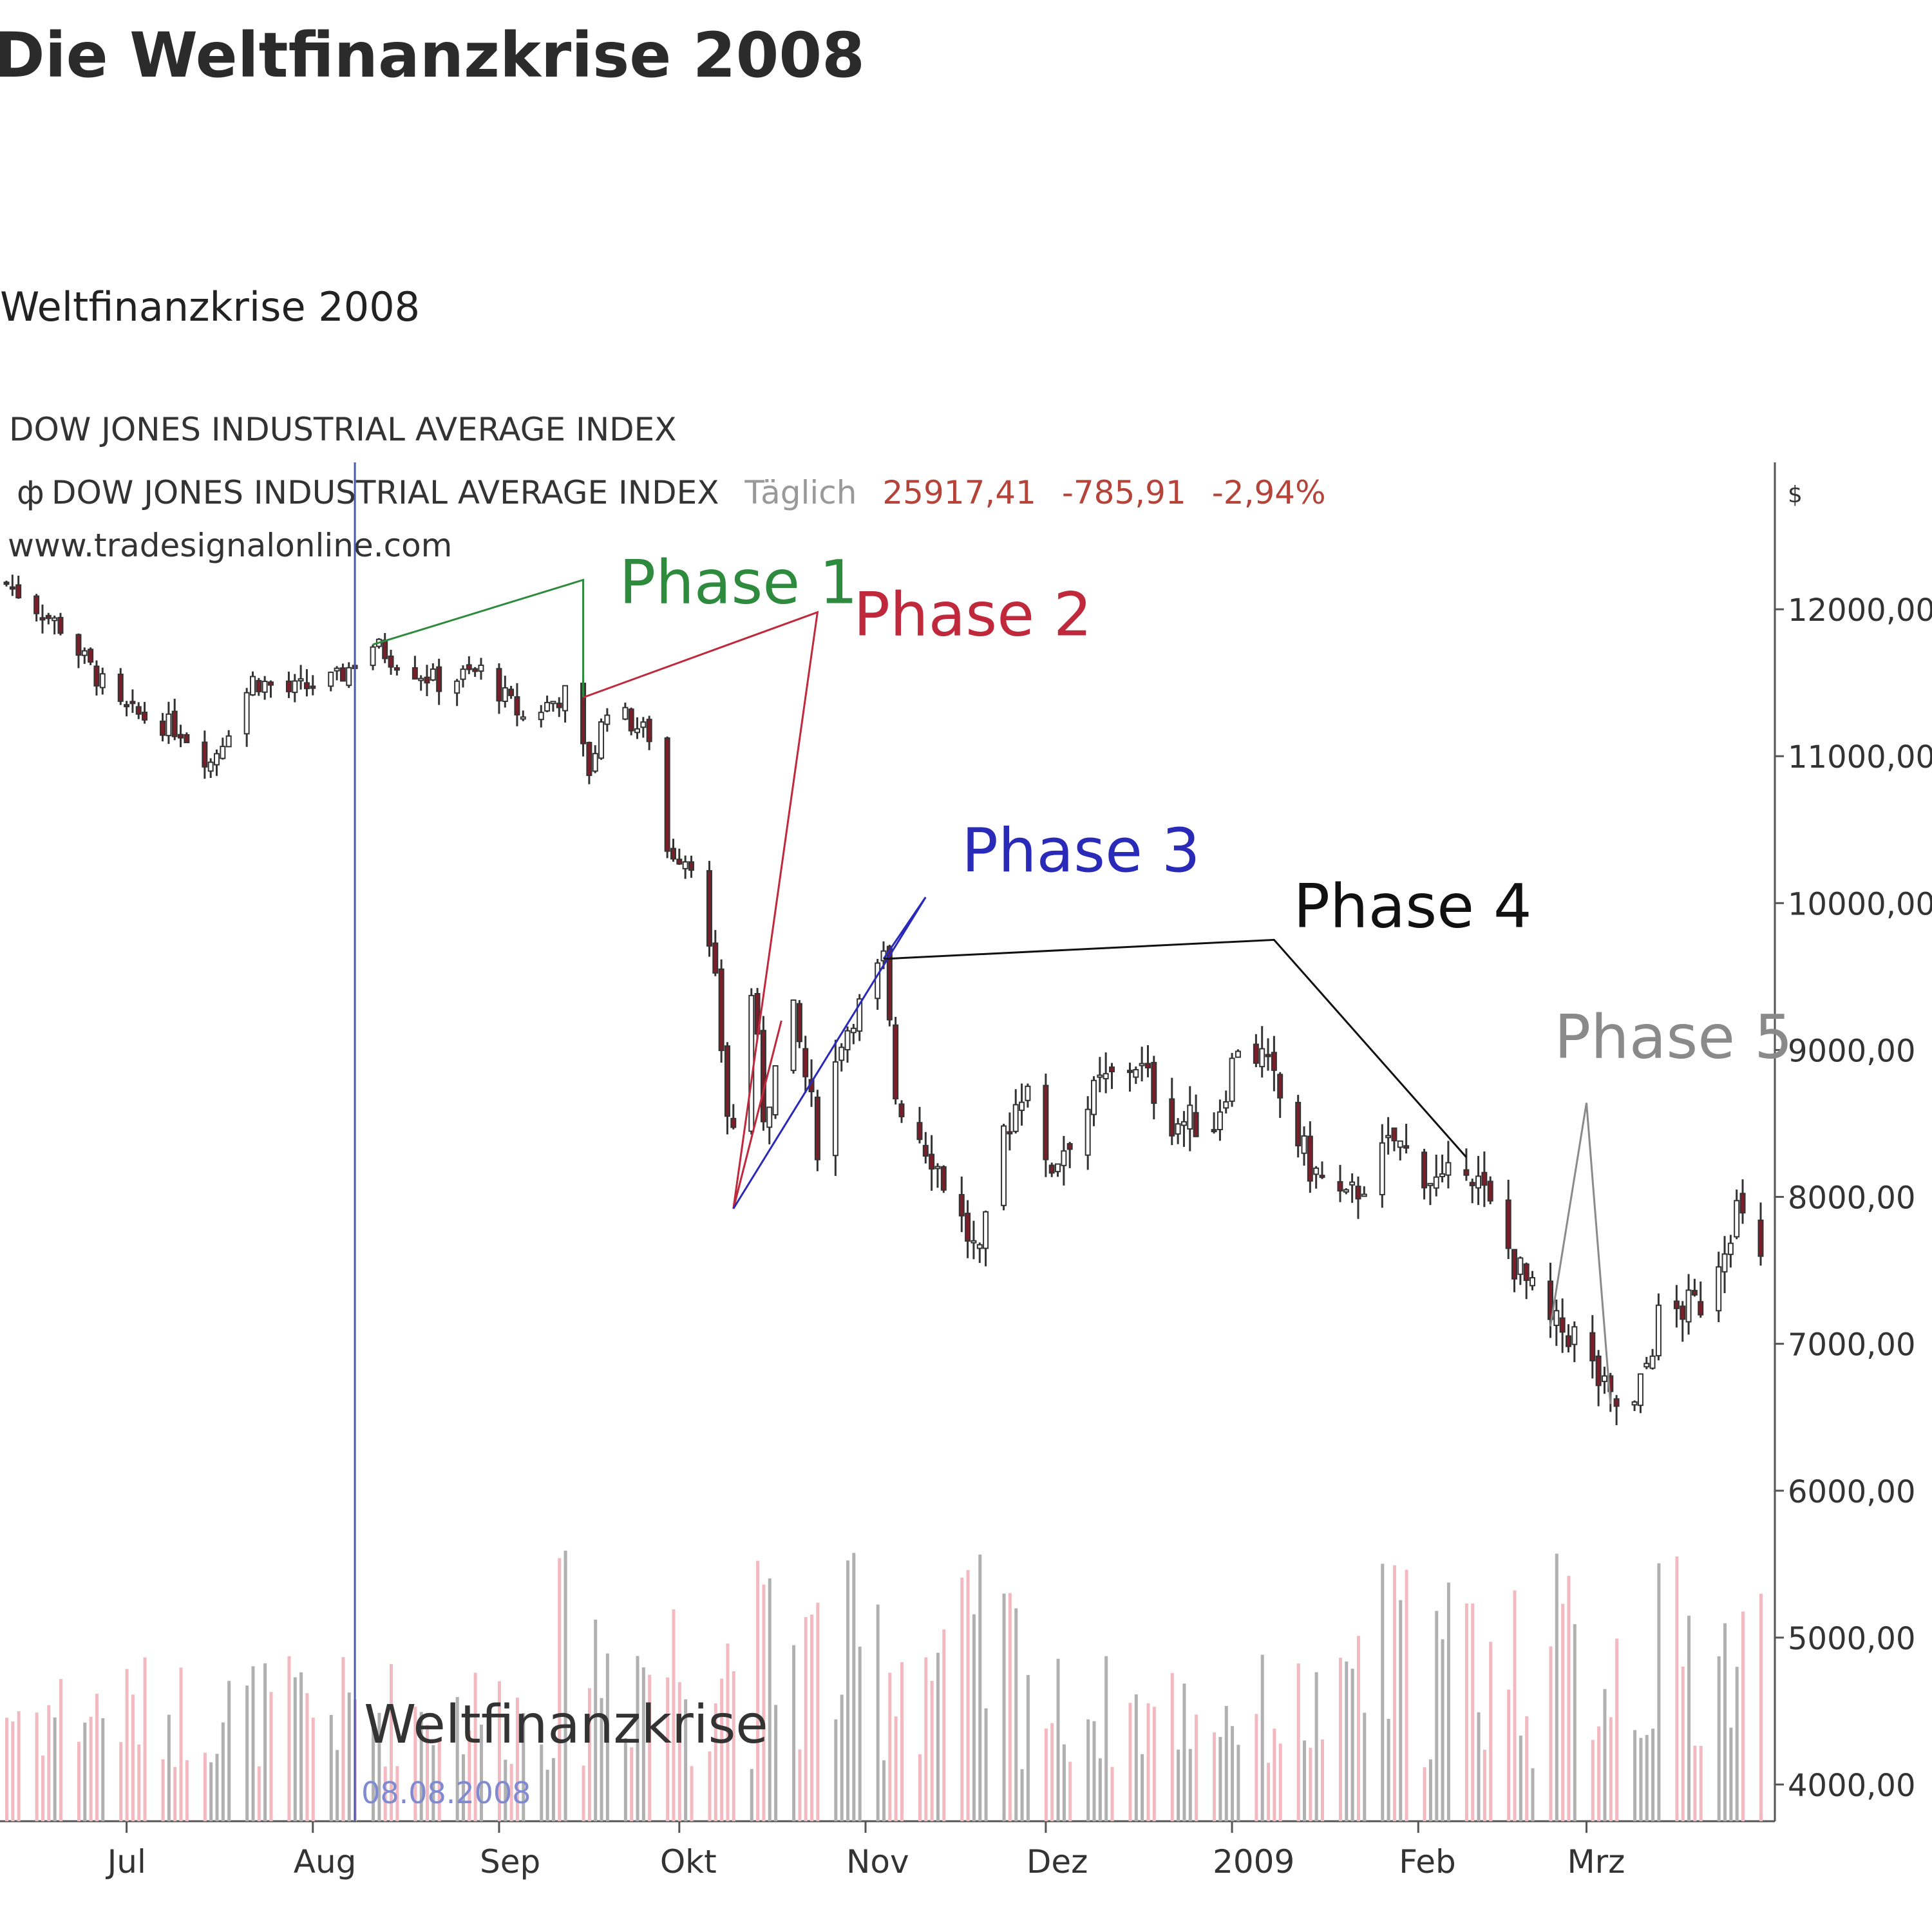 The image size is (1932, 1932). I want to click on phase-3-label: Phase 3, so click(1080, 851).